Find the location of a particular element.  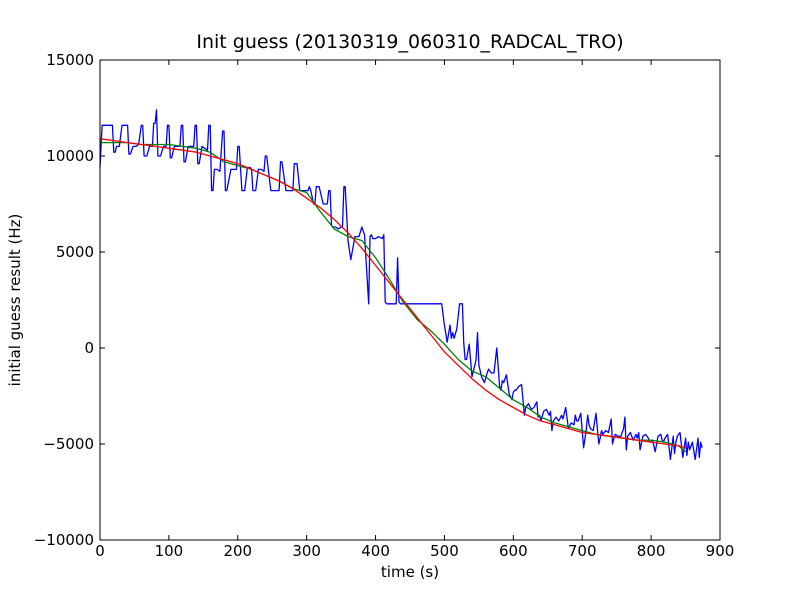

y-tick-label: 10000 is located at coordinates (70, 156).